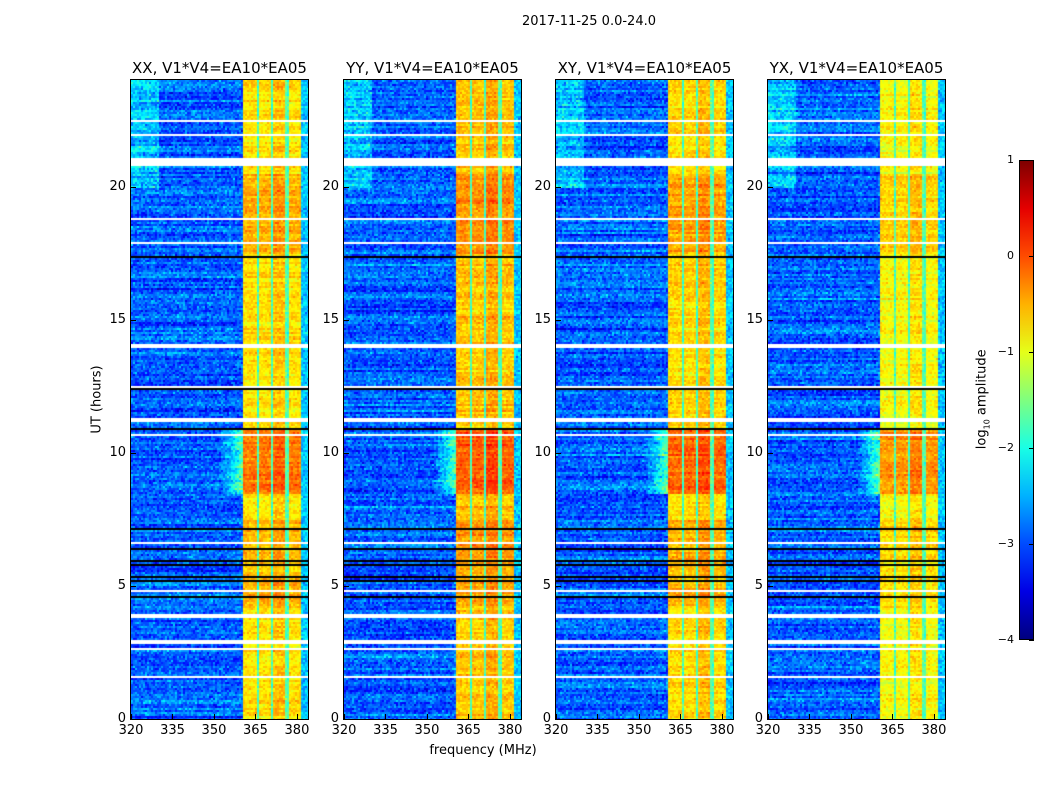  Describe the element at coordinates (589, 21) in the screenshot. I see `figure-title: 2017-11-25 0.0-24.0` at that location.